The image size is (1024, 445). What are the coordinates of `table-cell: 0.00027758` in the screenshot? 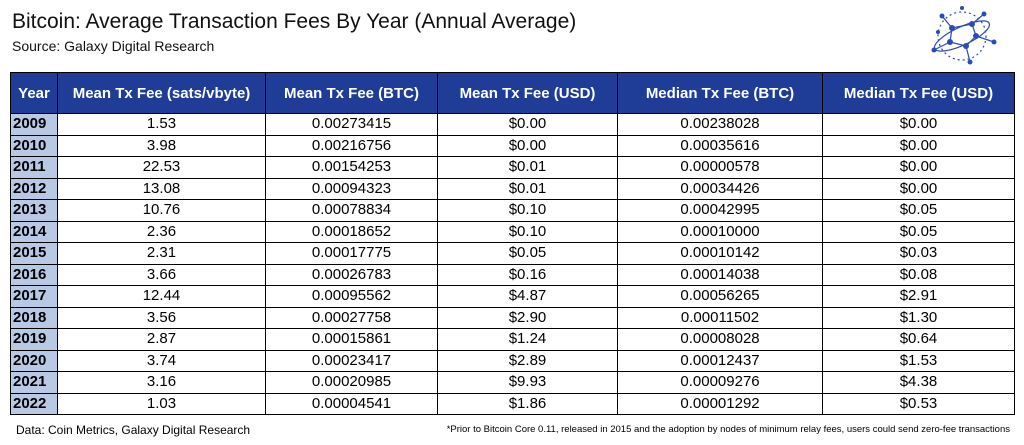 It's located at (351, 317).